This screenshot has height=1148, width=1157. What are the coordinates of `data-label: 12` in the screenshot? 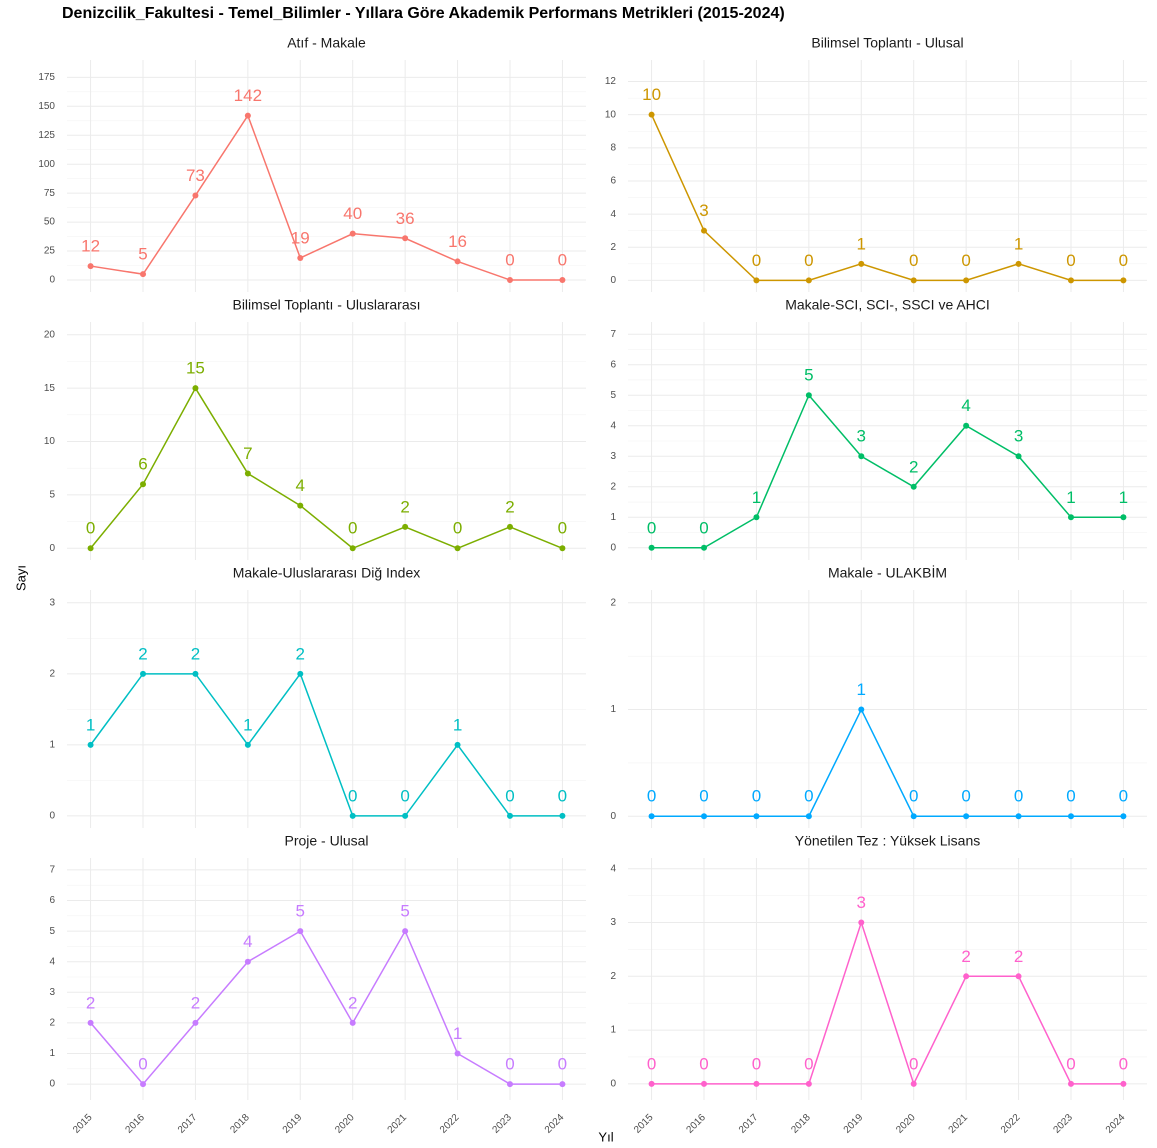 It's located at (90, 246).